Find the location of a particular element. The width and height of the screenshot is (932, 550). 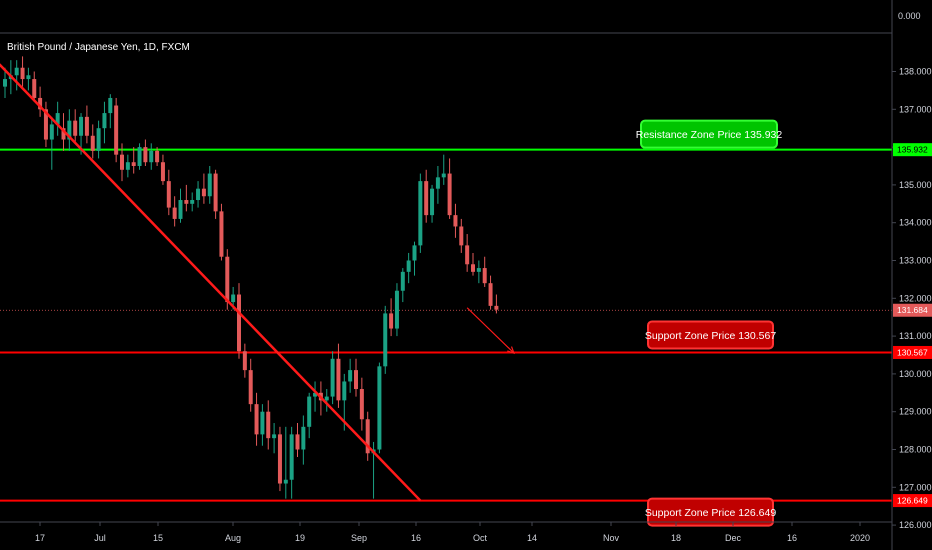

y-tick-label: 127.000 is located at coordinates (915, 487).